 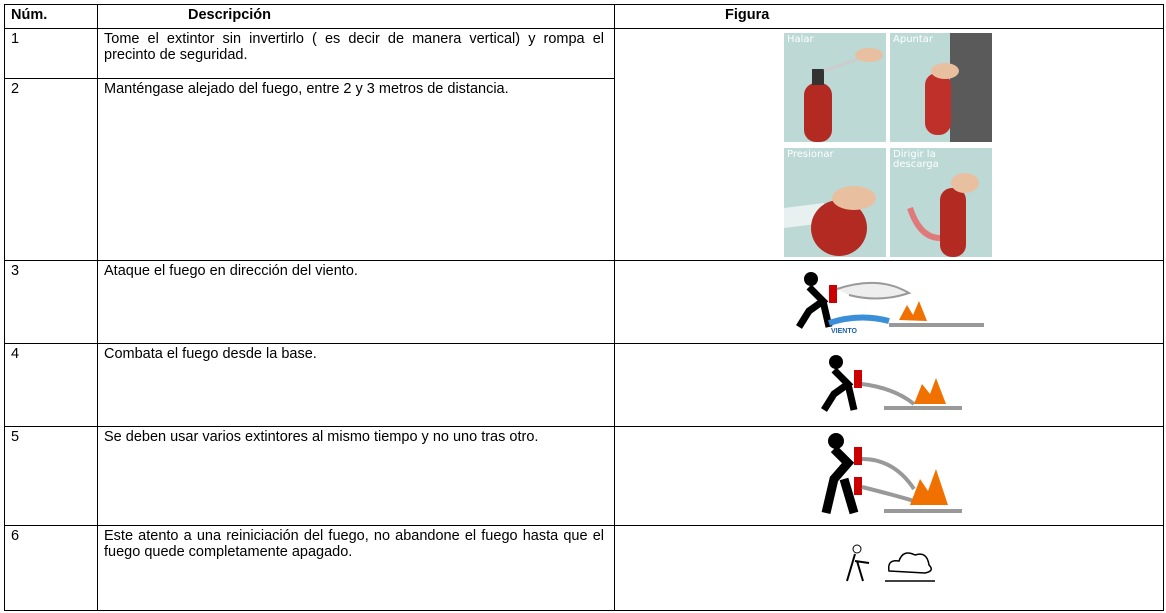 I want to click on header-row: Núm. Descripción Figura, so click(x=584, y=16).